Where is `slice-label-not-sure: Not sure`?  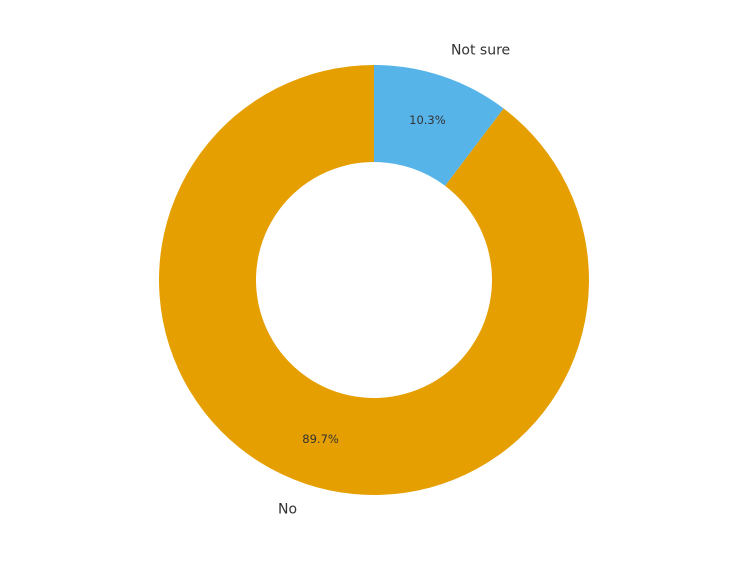 slice-label-not-sure: Not sure is located at coordinates (480, 51).